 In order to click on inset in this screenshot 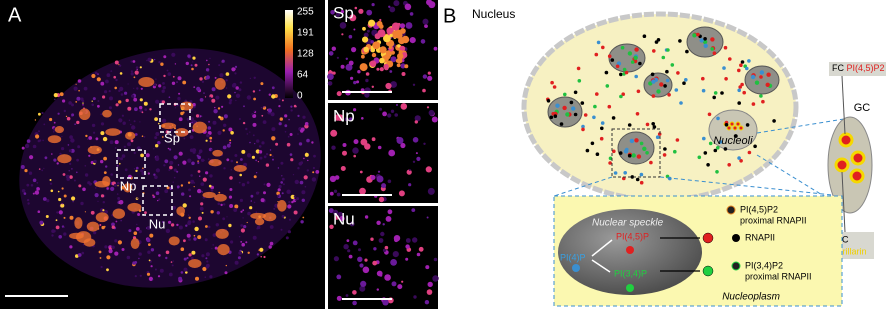, I will do `click(383, 257)`.